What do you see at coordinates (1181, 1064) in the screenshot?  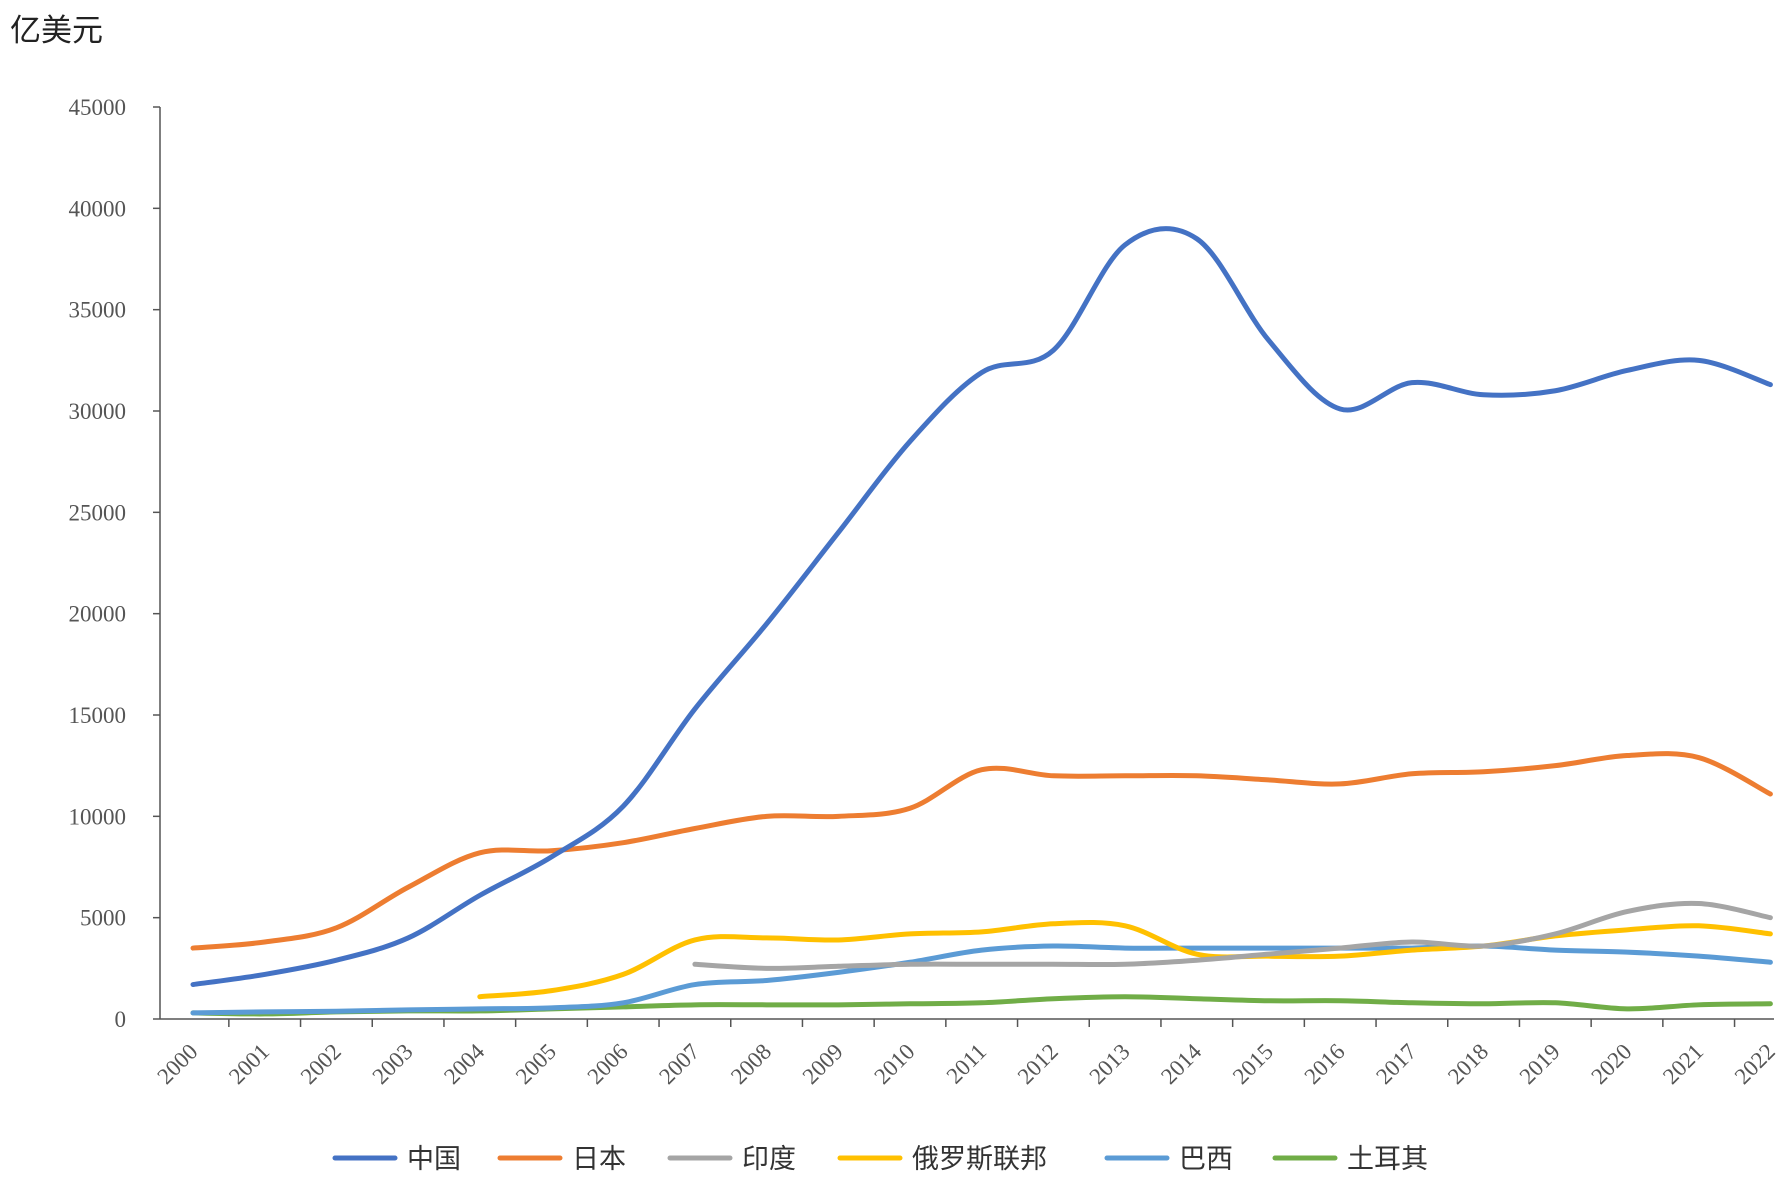 I see `x-tick-label: 2014` at bounding box center [1181, 1064].